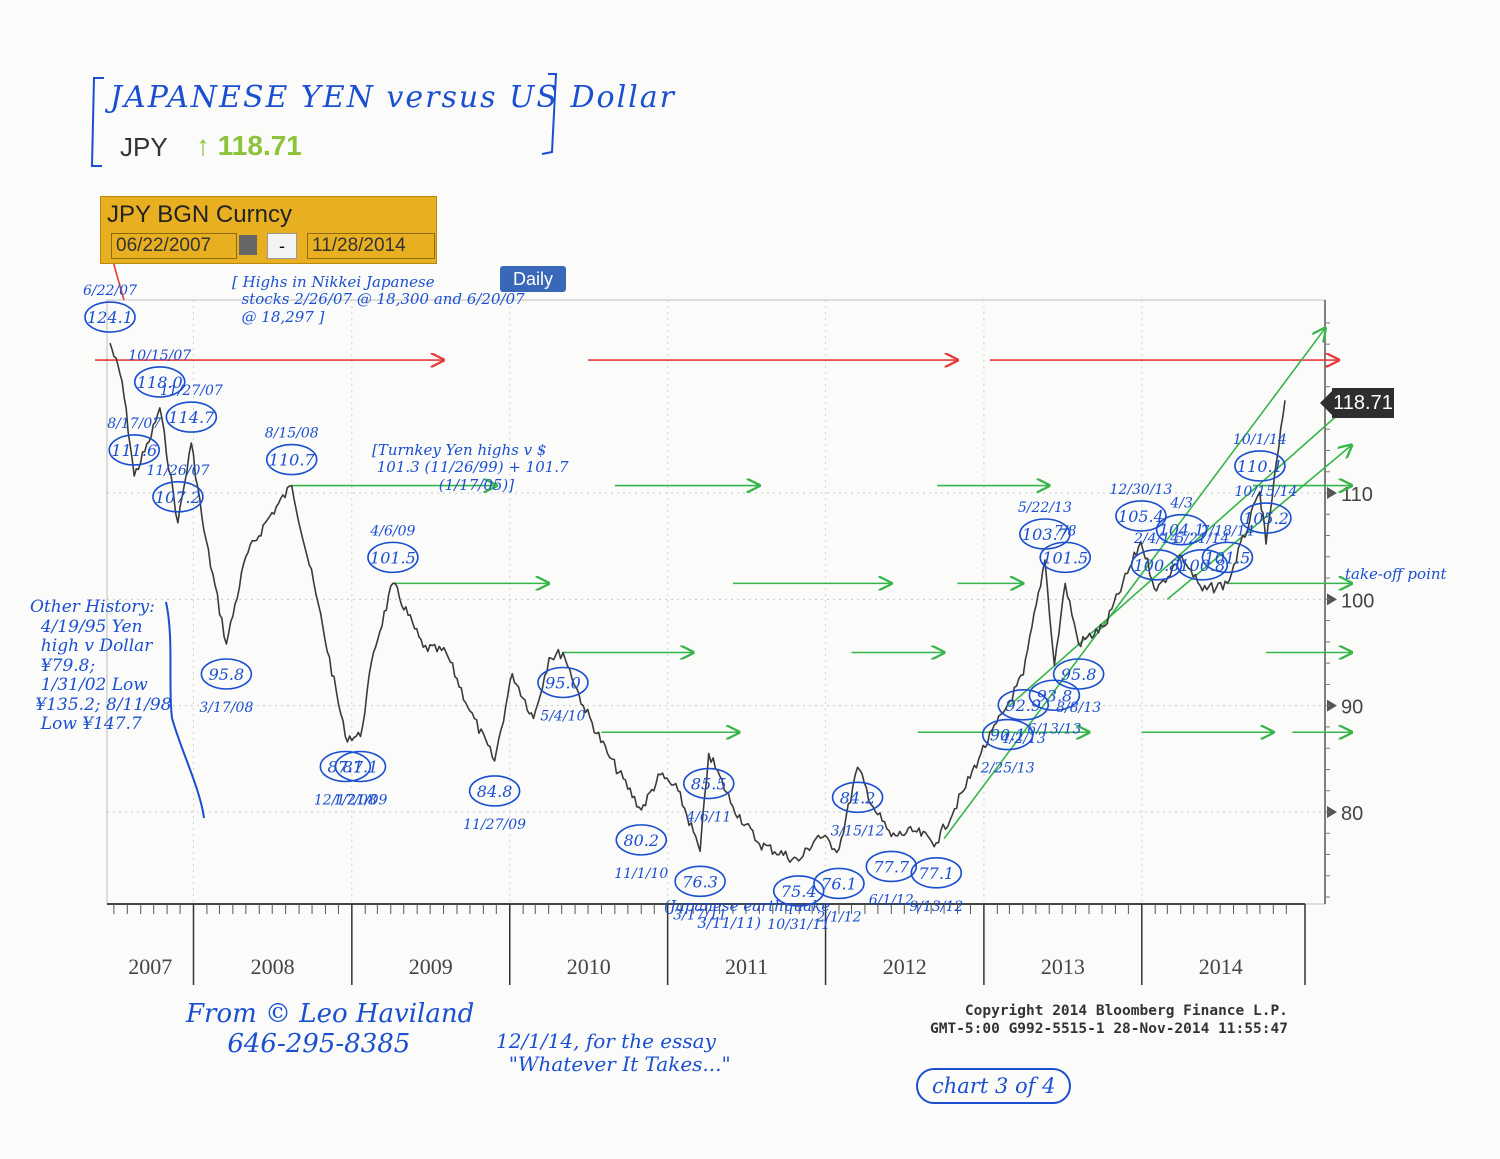  I want to click on annotation-value: 105.4, so click(1141, 516).